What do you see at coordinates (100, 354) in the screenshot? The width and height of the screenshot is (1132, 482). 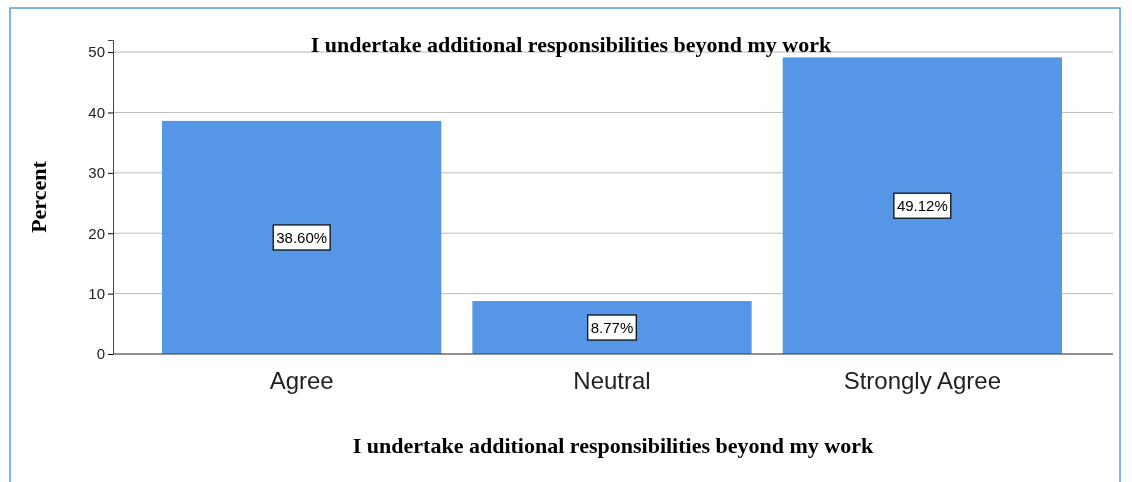 I see `y-tick-label: 0` at bounding box center [100, 354].